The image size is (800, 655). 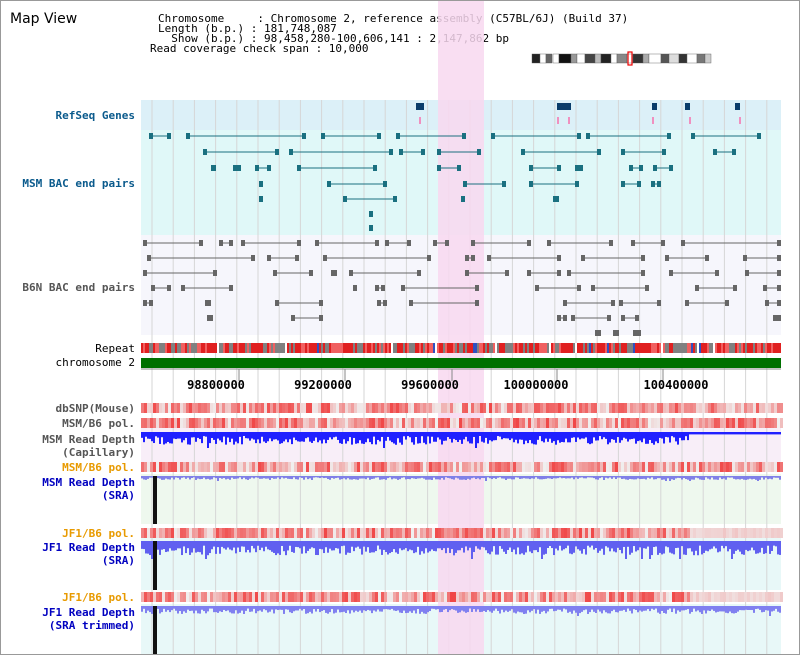 What do you see at coordinates (88, 612) in the screenshot?
I see `track-label-jf1-read-depth-trimmed: JF1 Read Depth` at bounding box center [88, 612].